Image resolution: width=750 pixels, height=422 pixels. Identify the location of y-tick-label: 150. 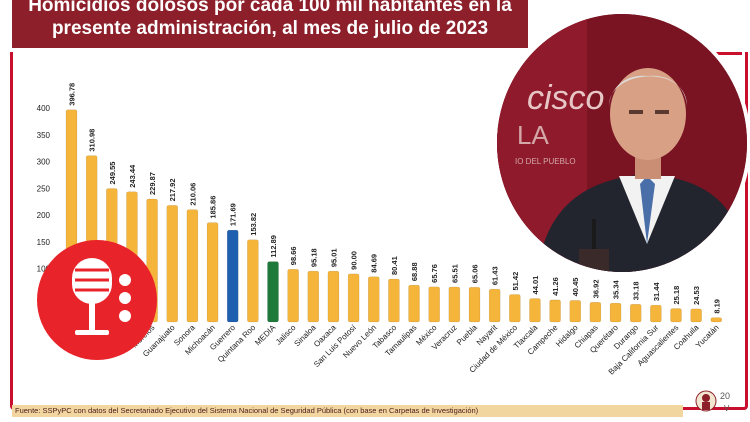
(44, 242).